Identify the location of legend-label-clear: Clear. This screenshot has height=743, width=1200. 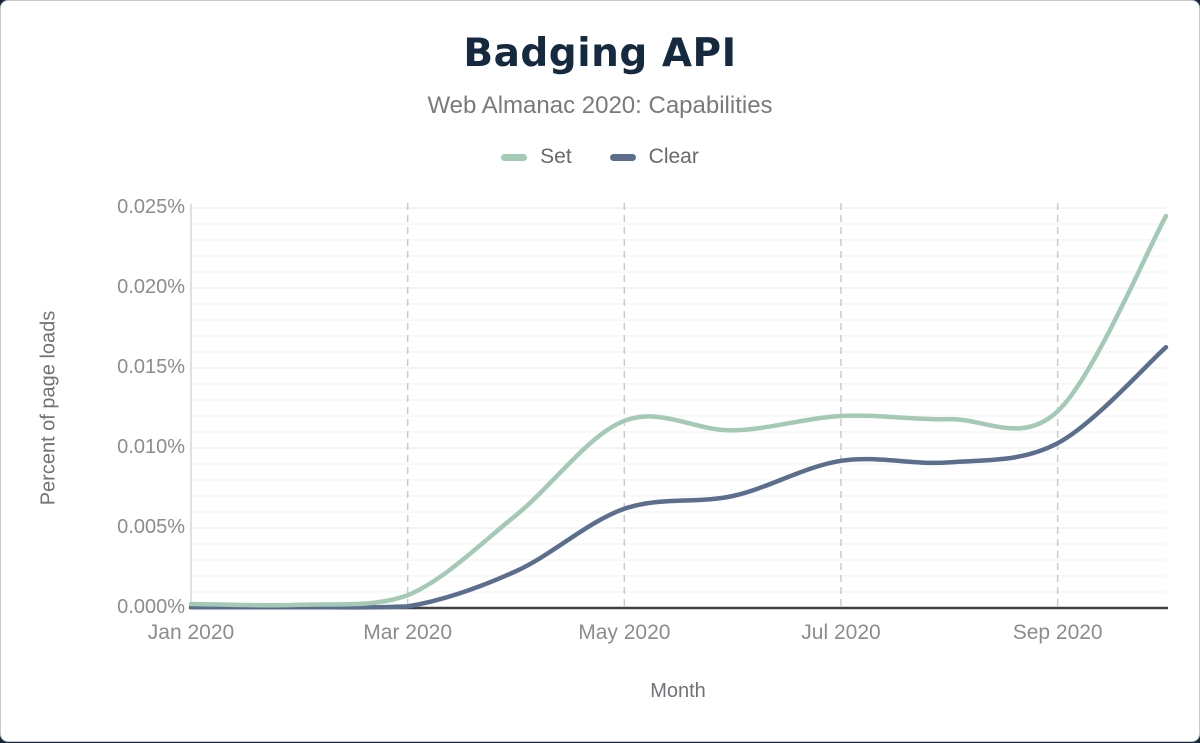
(673, 156).